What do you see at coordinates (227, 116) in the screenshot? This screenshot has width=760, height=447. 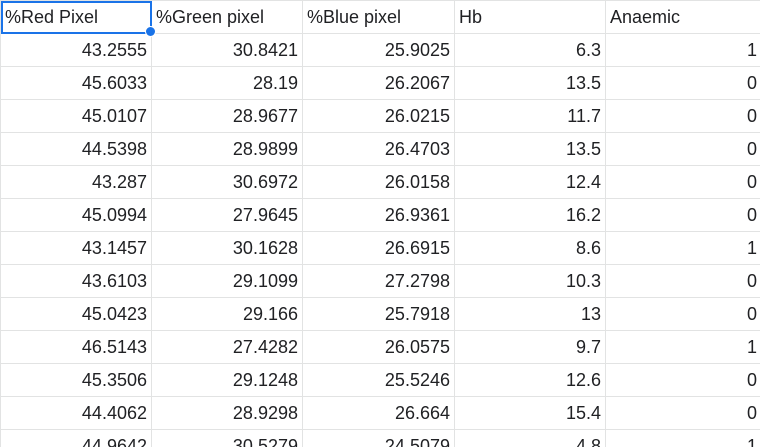 I see `cell-green-pixel: 28.9677` at bounding box center [227, 116].